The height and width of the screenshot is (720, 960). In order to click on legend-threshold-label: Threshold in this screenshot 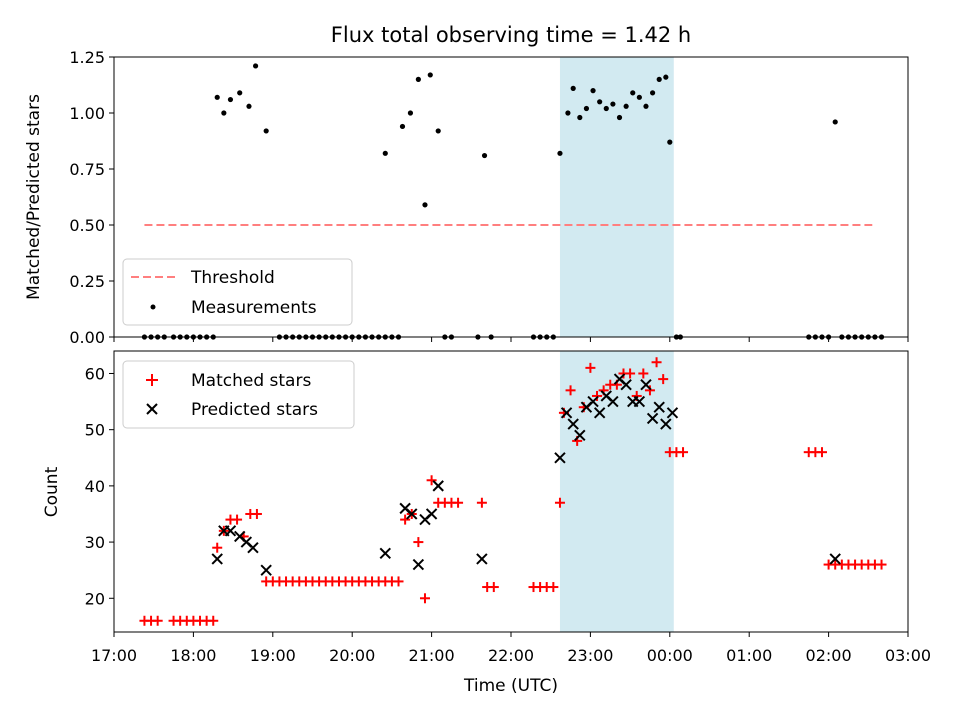, I will do `click(232, 278)`.